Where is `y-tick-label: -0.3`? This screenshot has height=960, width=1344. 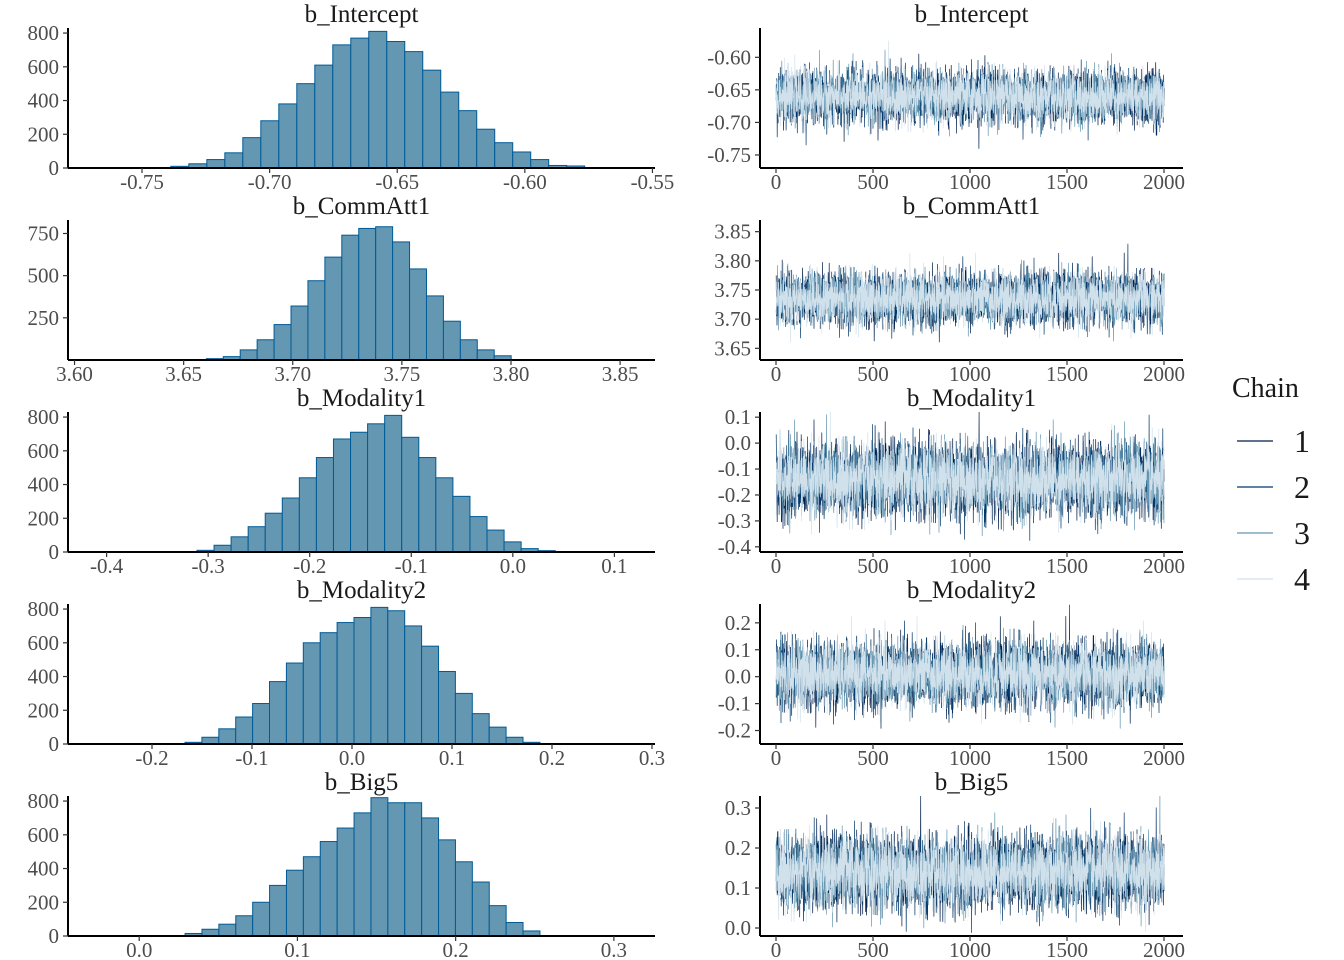
y-tick-label: -0.3 is located at coordinates (734, 521).